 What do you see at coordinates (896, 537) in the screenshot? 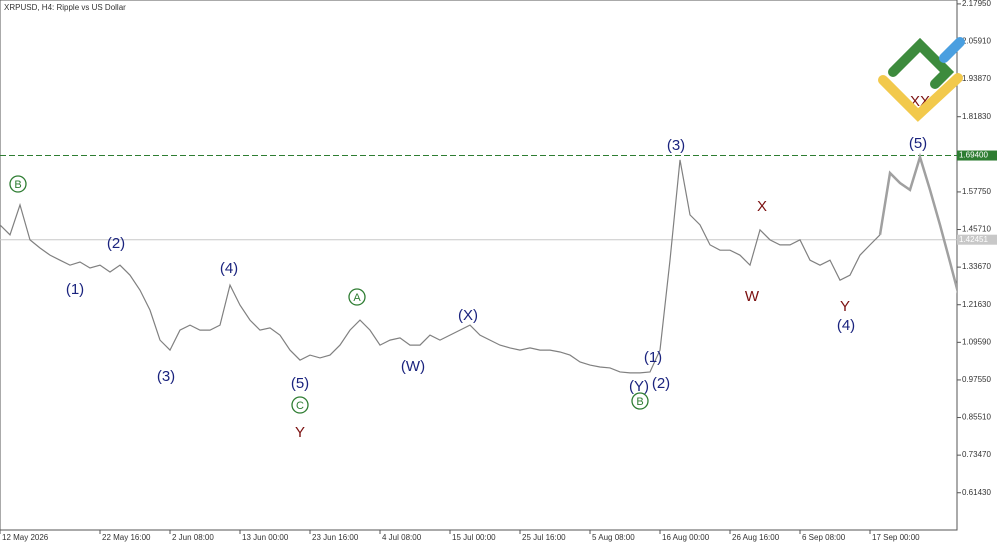
I see `x-tick-label: 17 Sep 00:00` at bounding box center [896, 537].